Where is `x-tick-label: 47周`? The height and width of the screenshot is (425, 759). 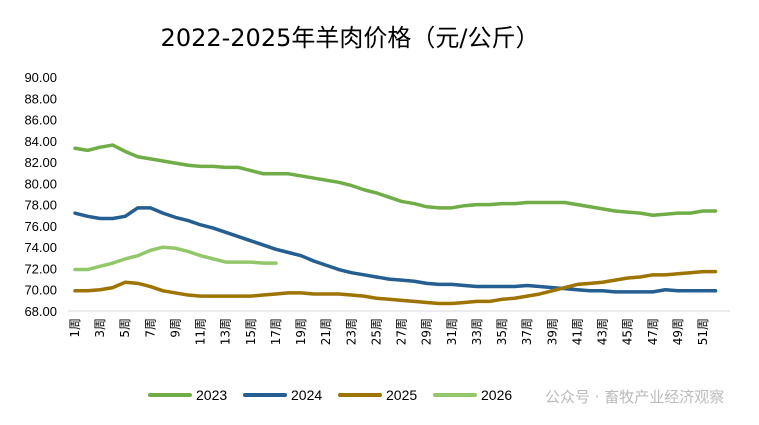
x-tick-label: 47周 is located at coordinates (653, 331).